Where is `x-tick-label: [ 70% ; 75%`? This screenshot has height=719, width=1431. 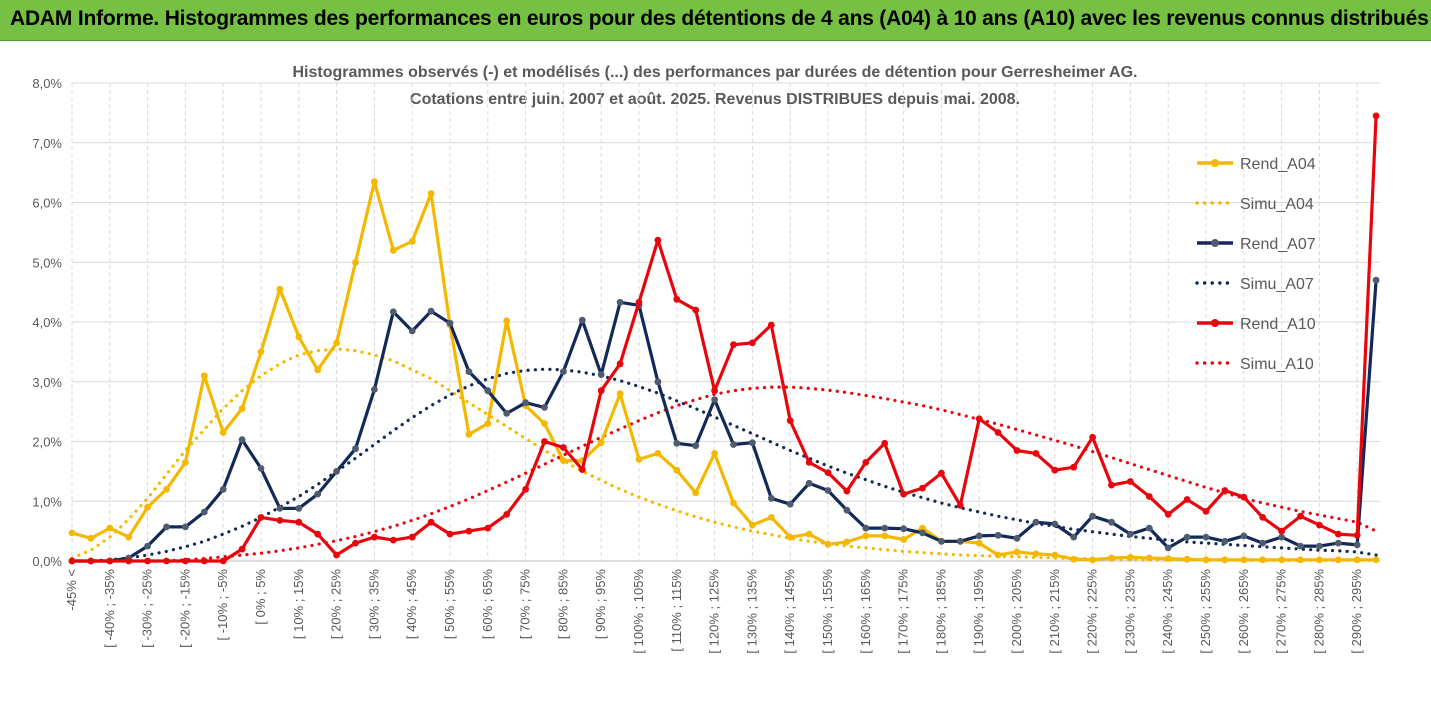
x-tick-label: [ 70% ; 75% is located at coordinates (525, 604).